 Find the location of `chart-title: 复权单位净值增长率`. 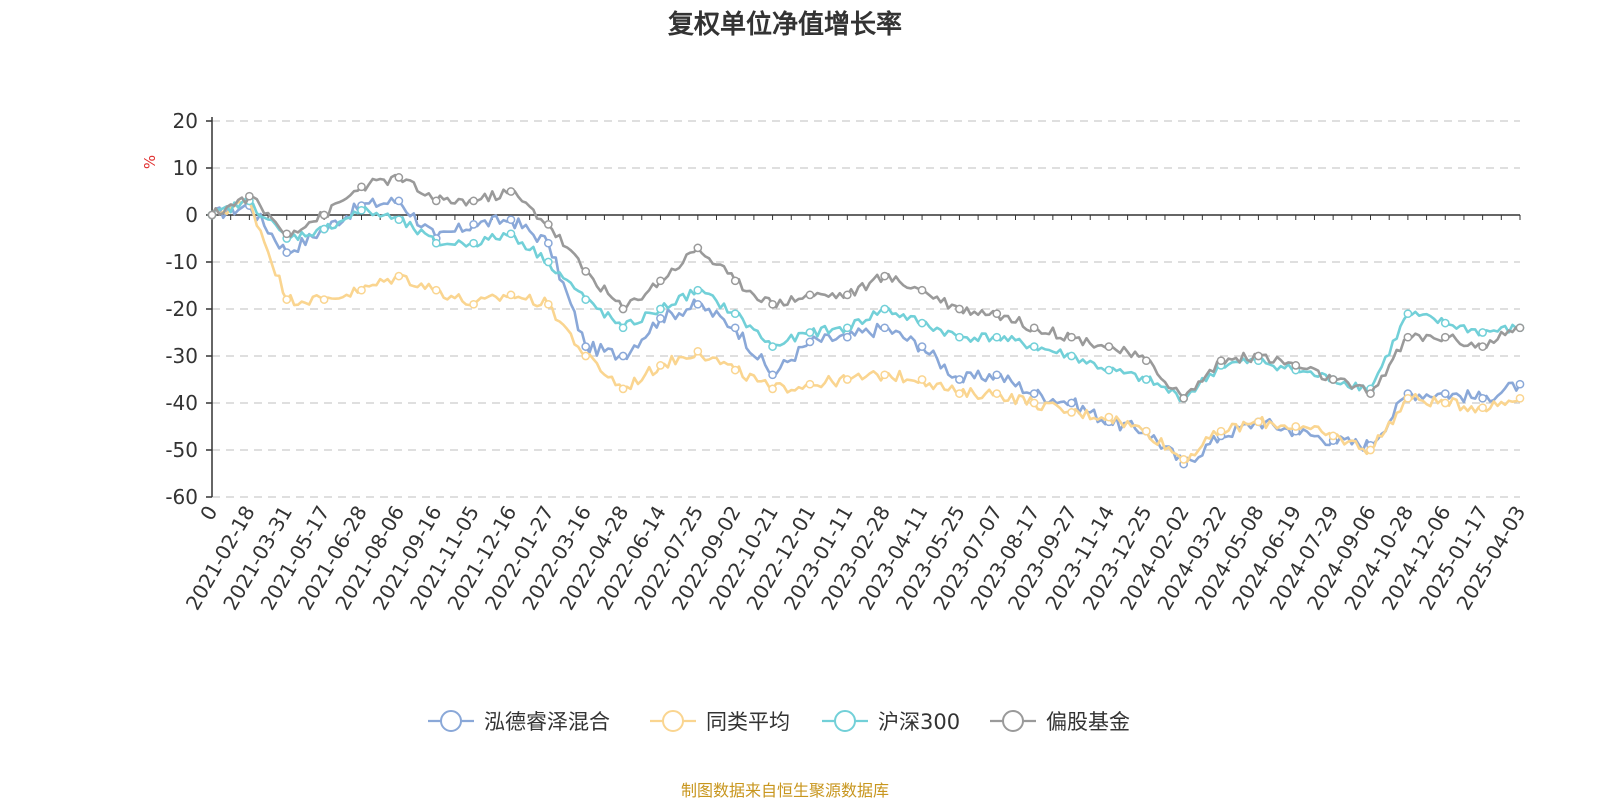

chart-title: 复权单位净值增长率 is located at coordinates (785, 24).